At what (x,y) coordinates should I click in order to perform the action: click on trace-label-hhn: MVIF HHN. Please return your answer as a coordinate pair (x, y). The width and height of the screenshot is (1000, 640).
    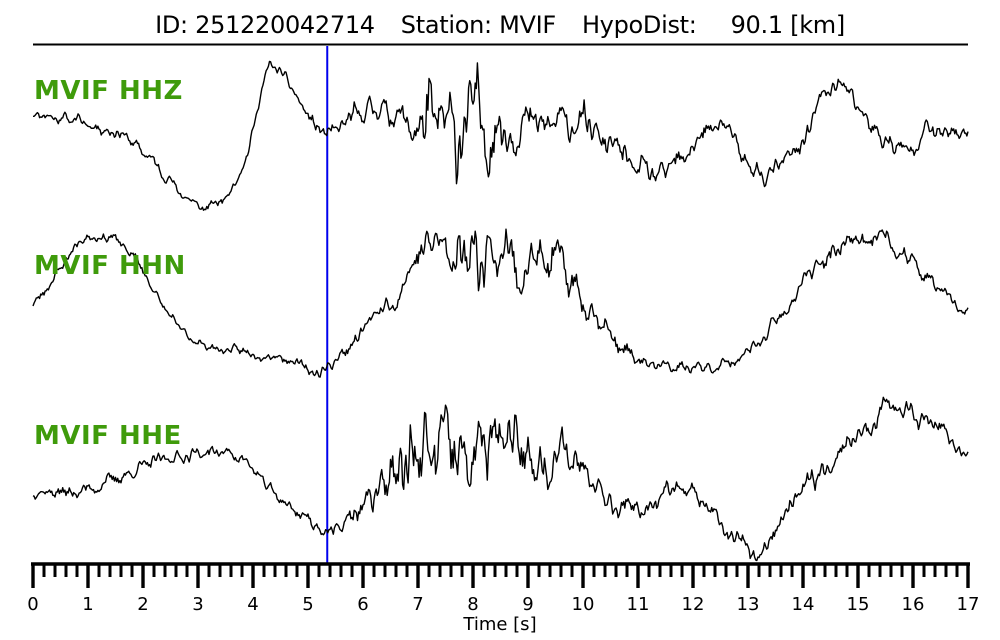
    Looking at the image, I should click on (110, 266).